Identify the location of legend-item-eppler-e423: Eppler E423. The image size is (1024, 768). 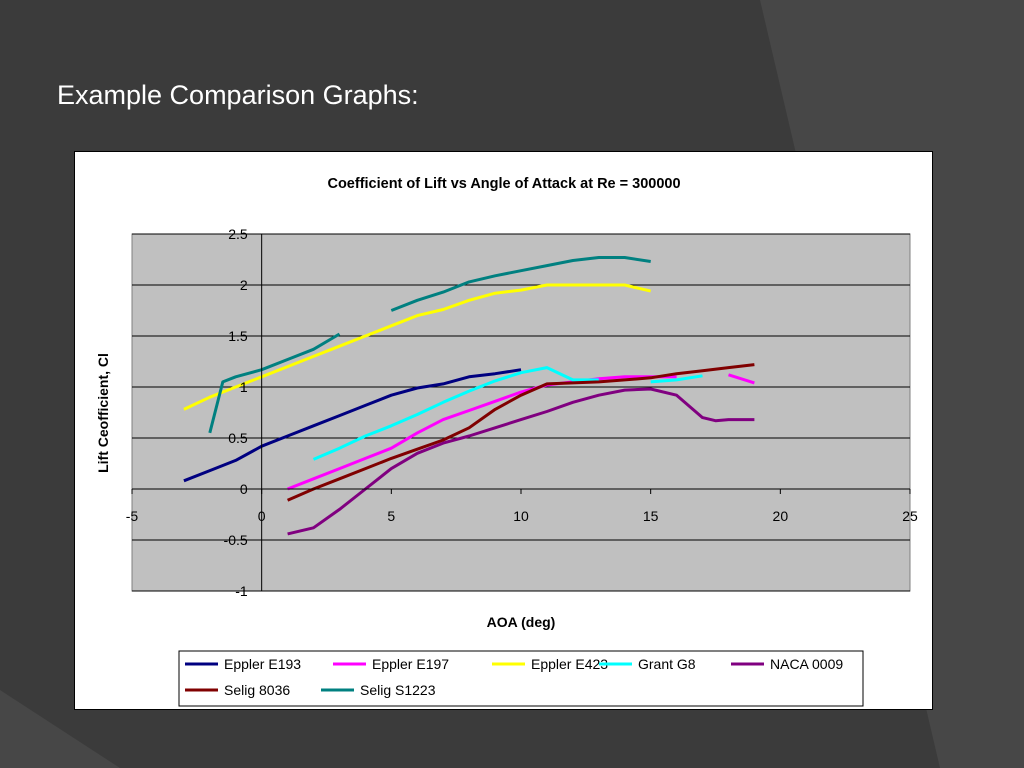
(550, 664).